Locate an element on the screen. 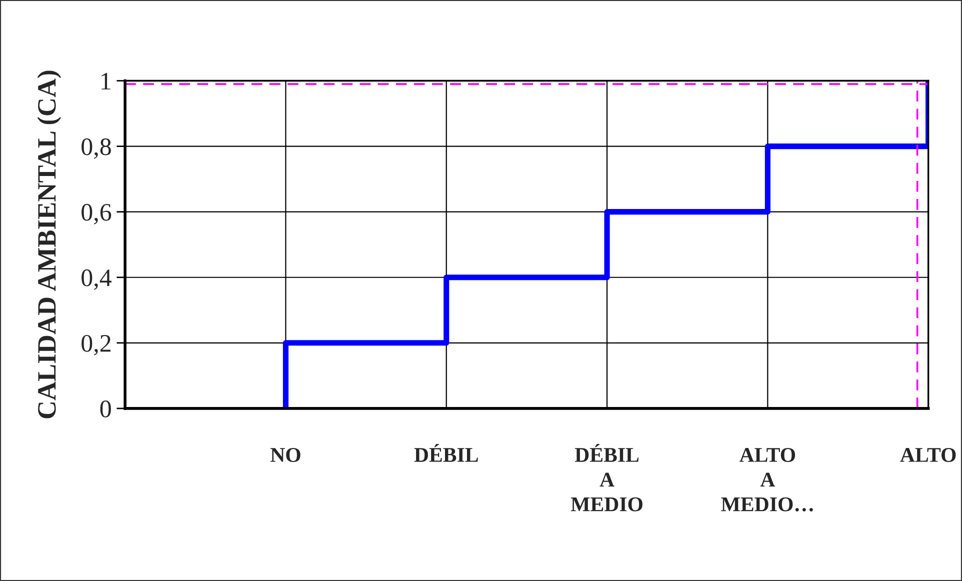  x-tick-label: DÉBIL is located at coordinates (446, 453).